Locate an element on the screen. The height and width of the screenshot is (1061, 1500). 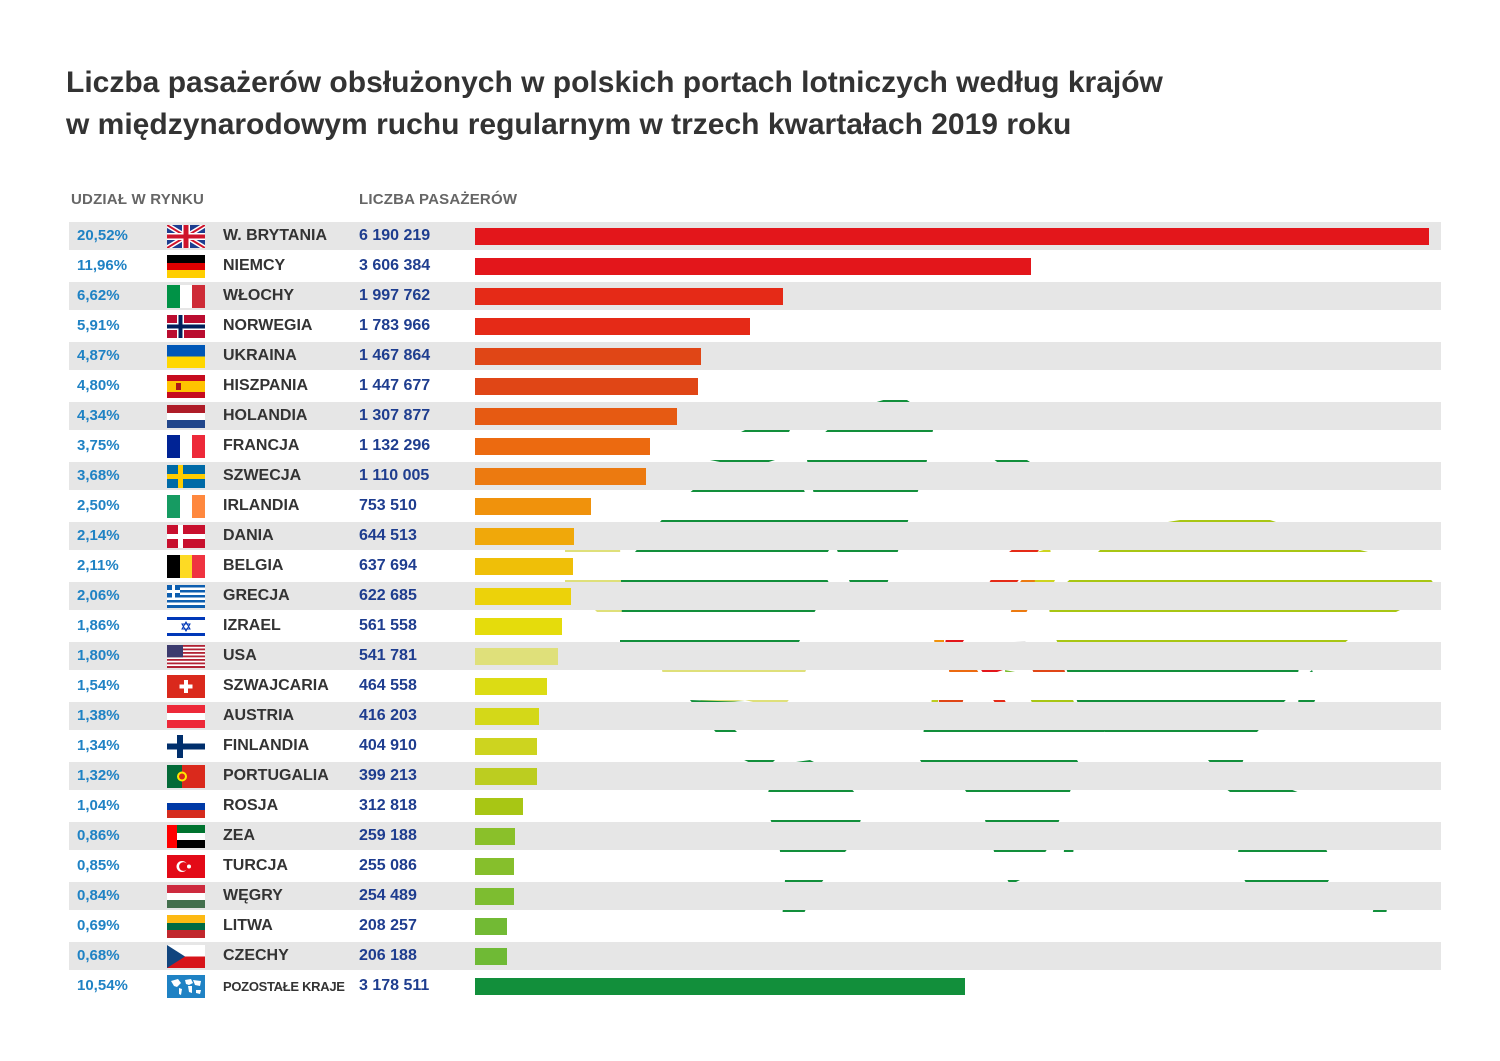
market-share-label: 10,54% is located at coordinates (102, 985).